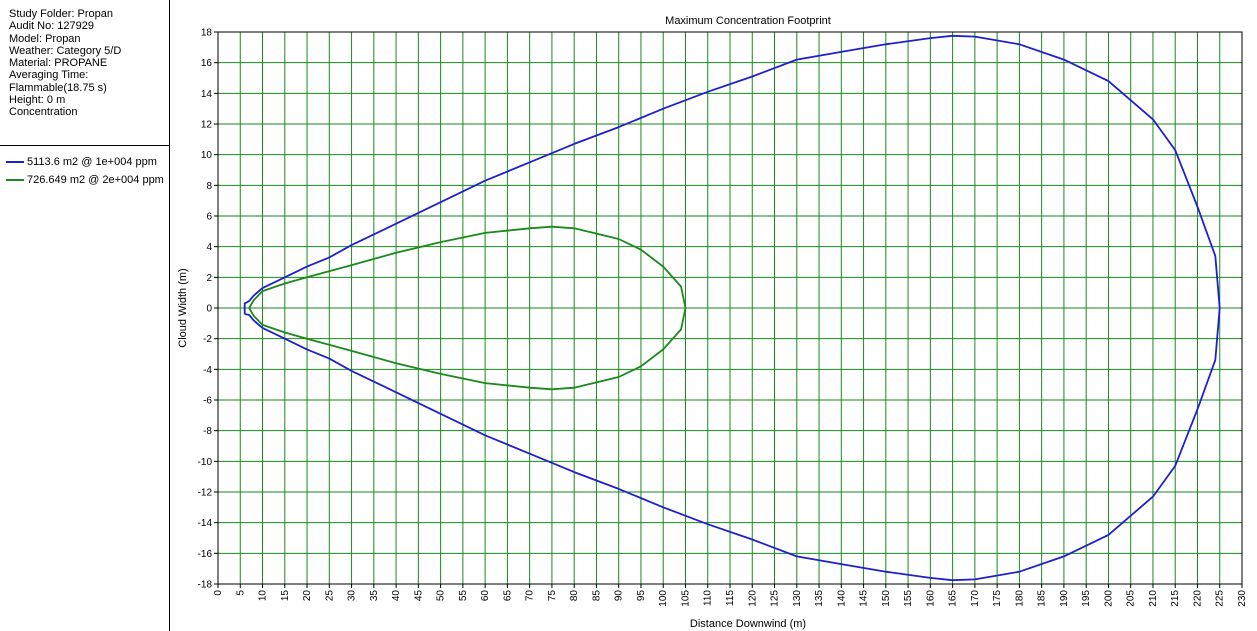 This screenshot has height=631, width=1257. Describe the element at coordinates (207, 63) in the screenshot. I see `y-tick-label: 16` at that location.